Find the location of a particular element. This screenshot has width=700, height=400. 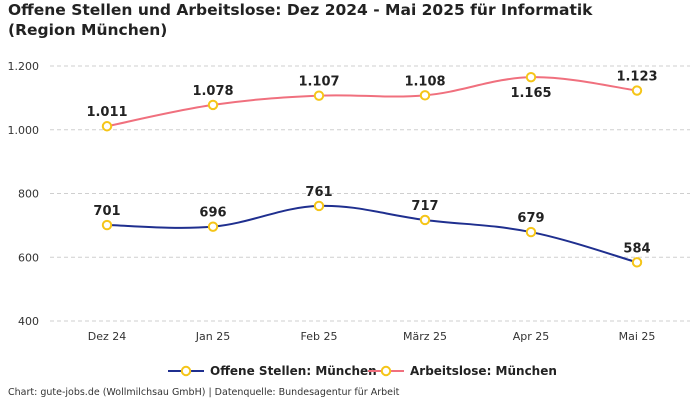

x-tick-label: Mai 25 is located at coordinates (637, 336).